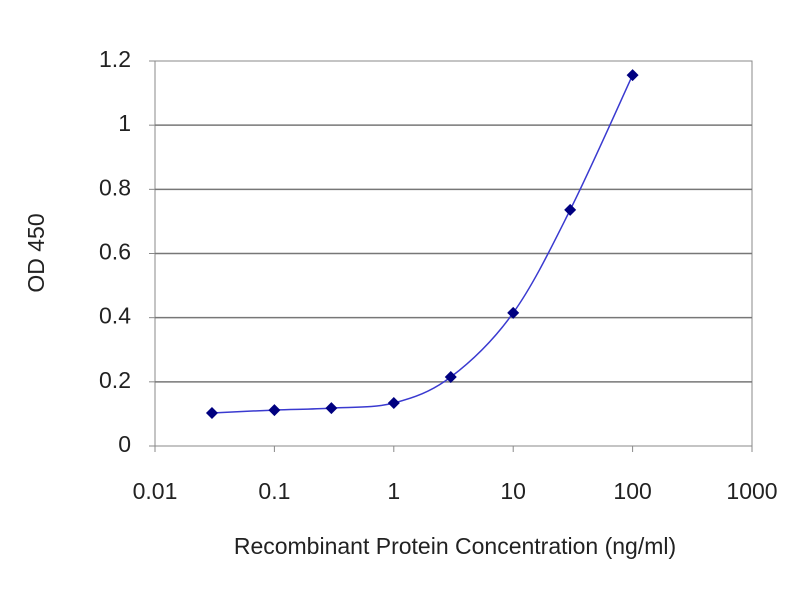 This screenshot has width=800, height=600. I want to click on x-tick-label: 100, so click(632, 491).